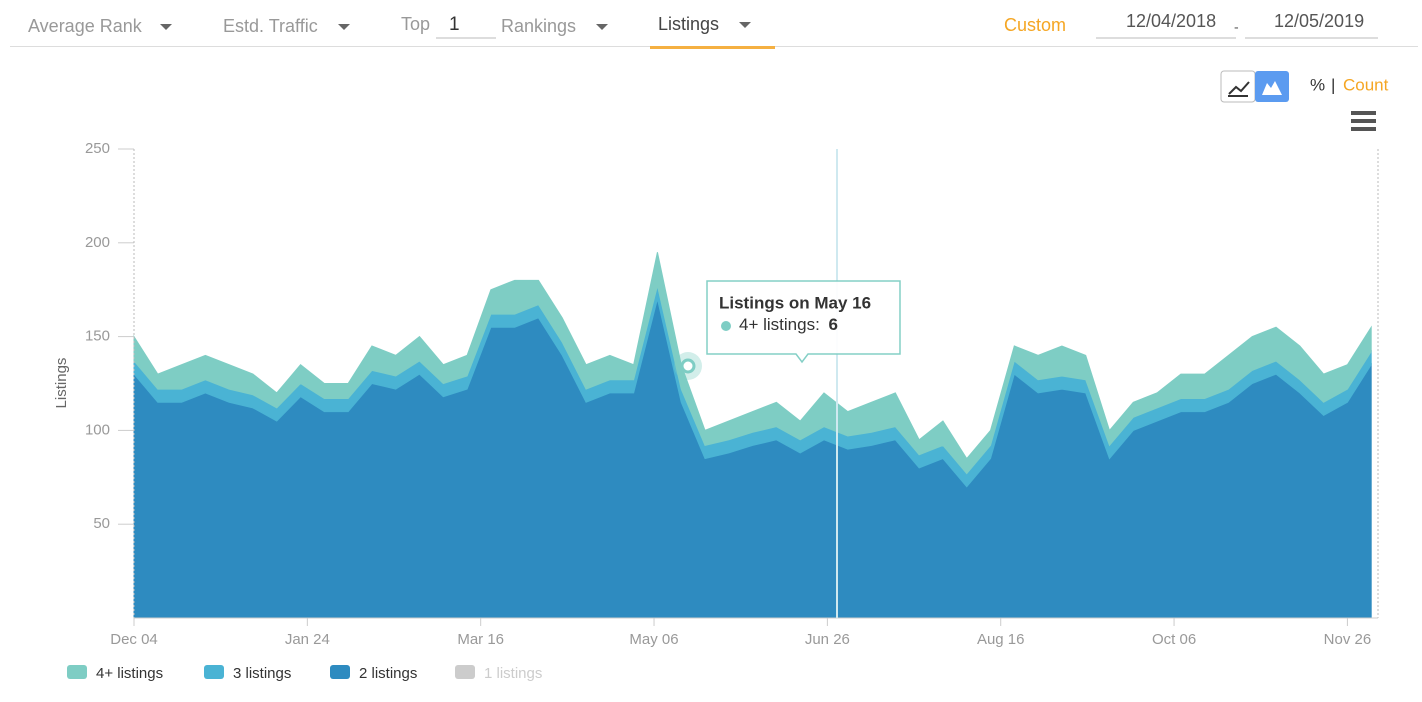 Image resolution: width=1422 pixels, height=702 pixels. What do you see at coordinates (1171, 21) in the screenshot?
I see `date-from: 12/04/2018` at bounding box center [1171, 21].